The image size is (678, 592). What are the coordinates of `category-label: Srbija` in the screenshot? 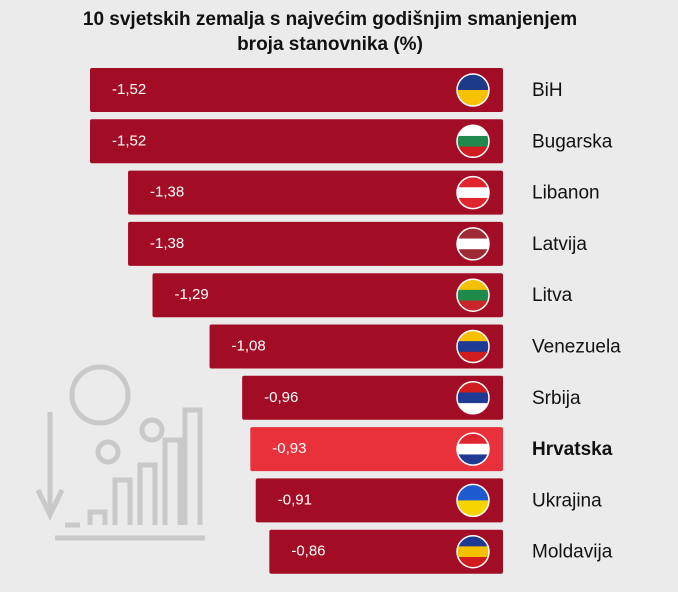 It's located at (556, 398).